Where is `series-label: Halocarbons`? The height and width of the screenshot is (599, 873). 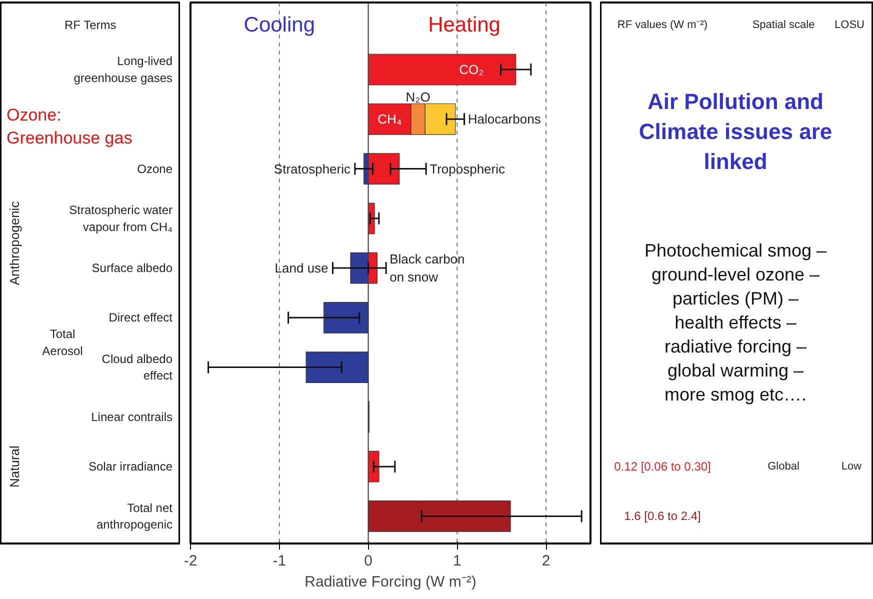 series-label: Halocarbons is located at coordinates (505, 119).